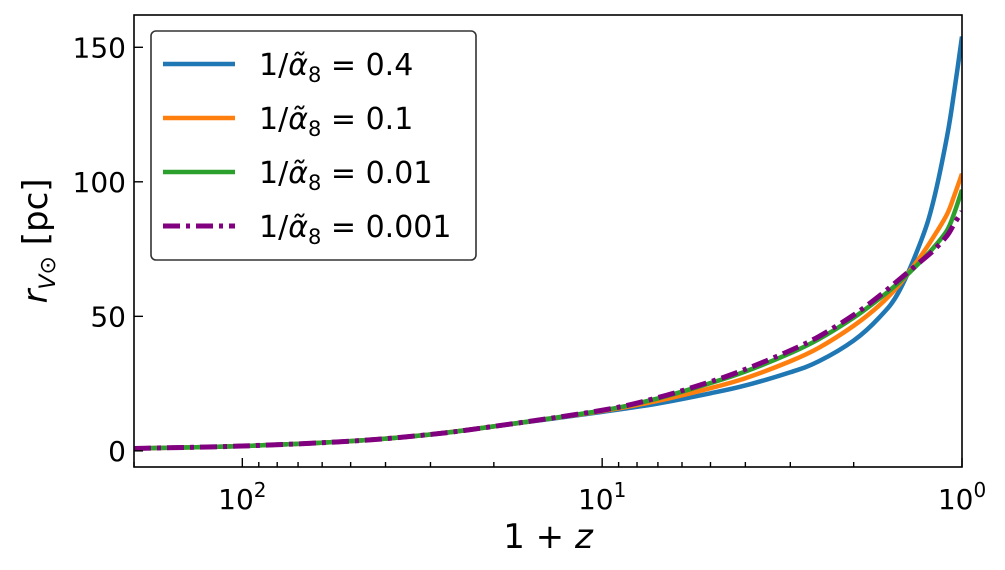 The width and height of the screenshot is (1005, 570). Describe the element at coordinates (99, 182) in the screenshot. I see `y-tick-label: 100` at that location.